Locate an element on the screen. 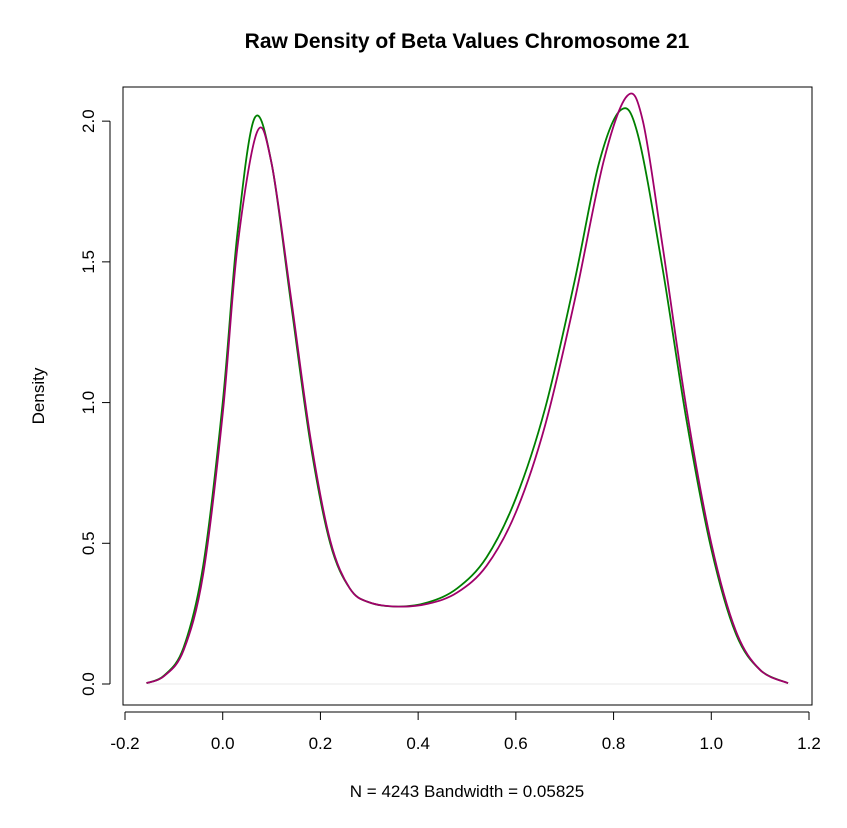  y-tick-label: 0.0 is located at coordinates (88, 684).